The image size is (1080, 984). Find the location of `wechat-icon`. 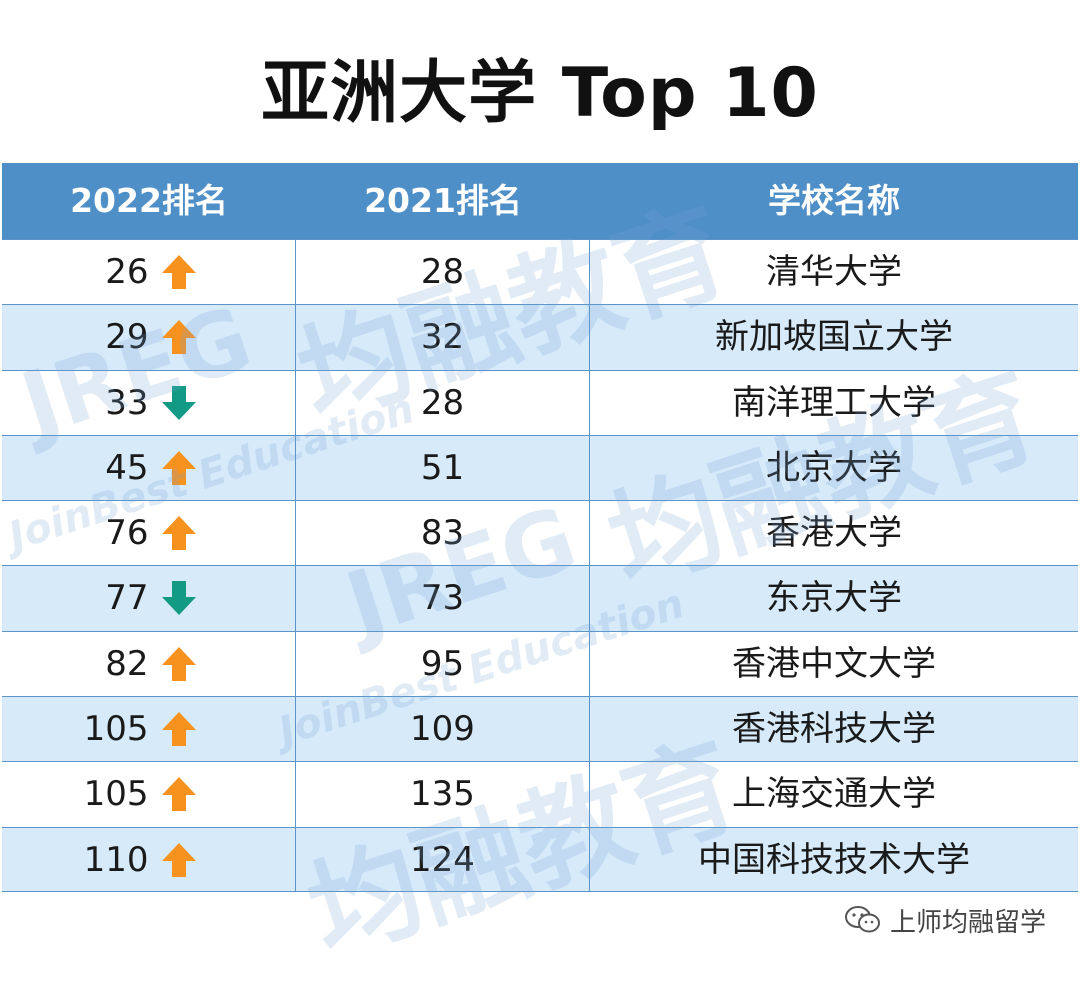

wechat-icon is located at coordinates (862, 919).